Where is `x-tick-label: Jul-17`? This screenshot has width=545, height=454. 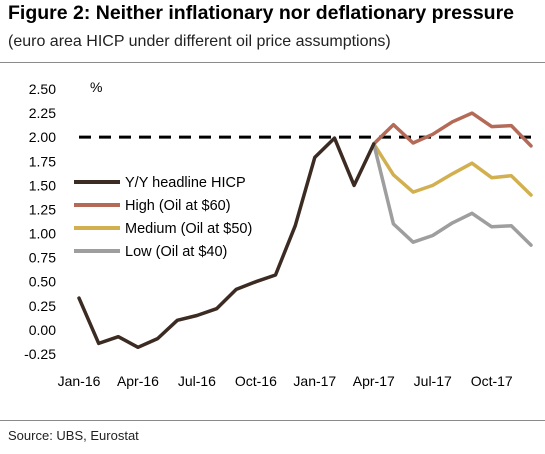
x-tick-label: Jul-17 is located at coordinates (433, 381).